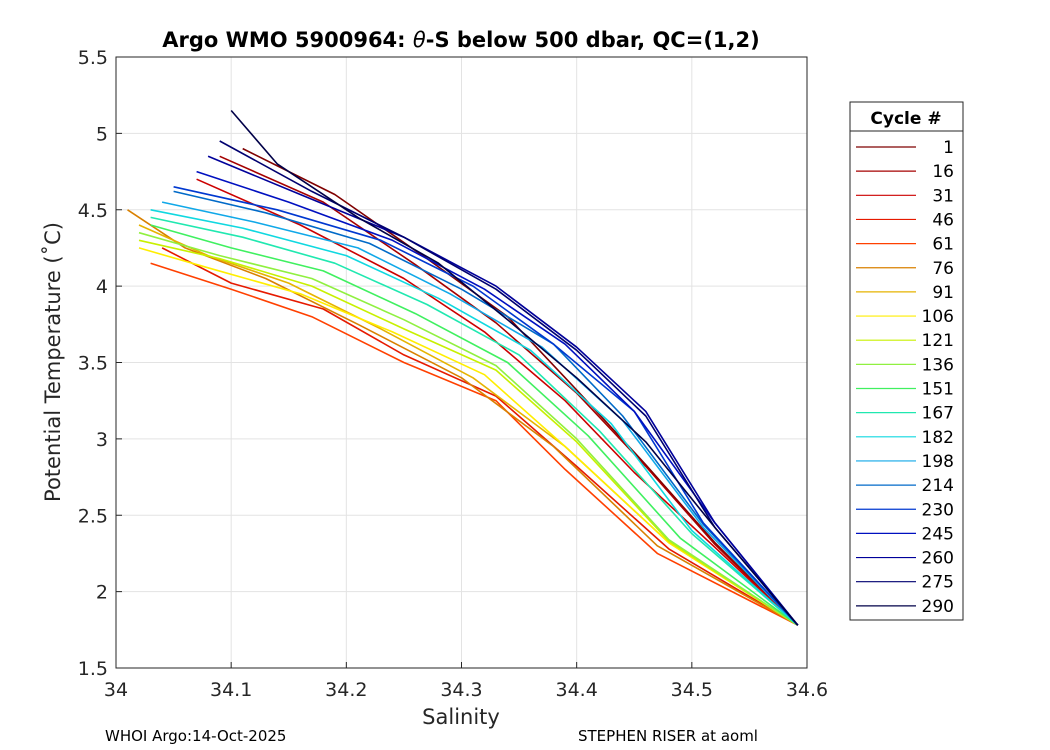  What do you see at coordinates (93, 669) in the screenshot?
I see `y-tick-label: 1.5` at bounding box center [93, 669].